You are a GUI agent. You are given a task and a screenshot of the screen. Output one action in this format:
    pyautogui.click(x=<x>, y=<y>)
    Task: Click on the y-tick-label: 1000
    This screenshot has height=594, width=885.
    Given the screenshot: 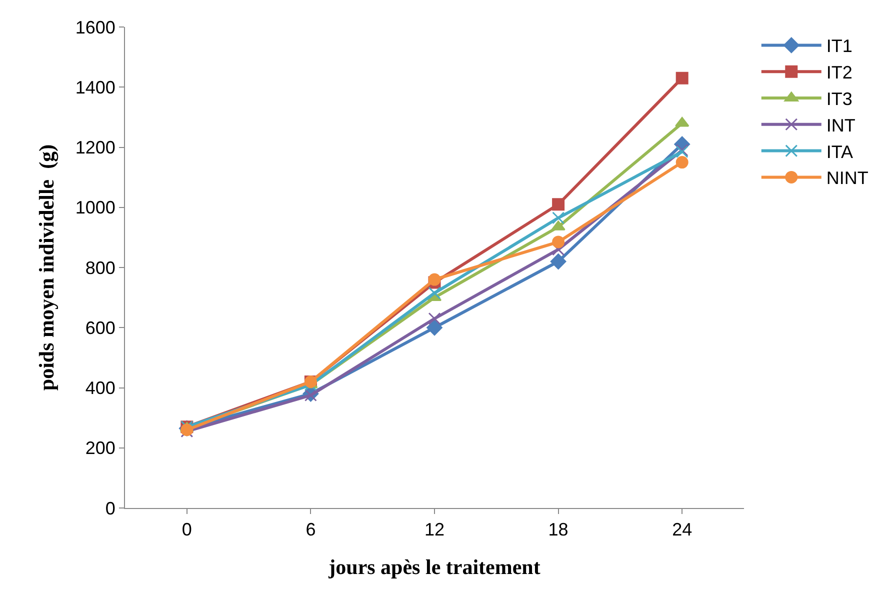 What is the action you would take?
    pyautogui.click(x=95, y=208)
    